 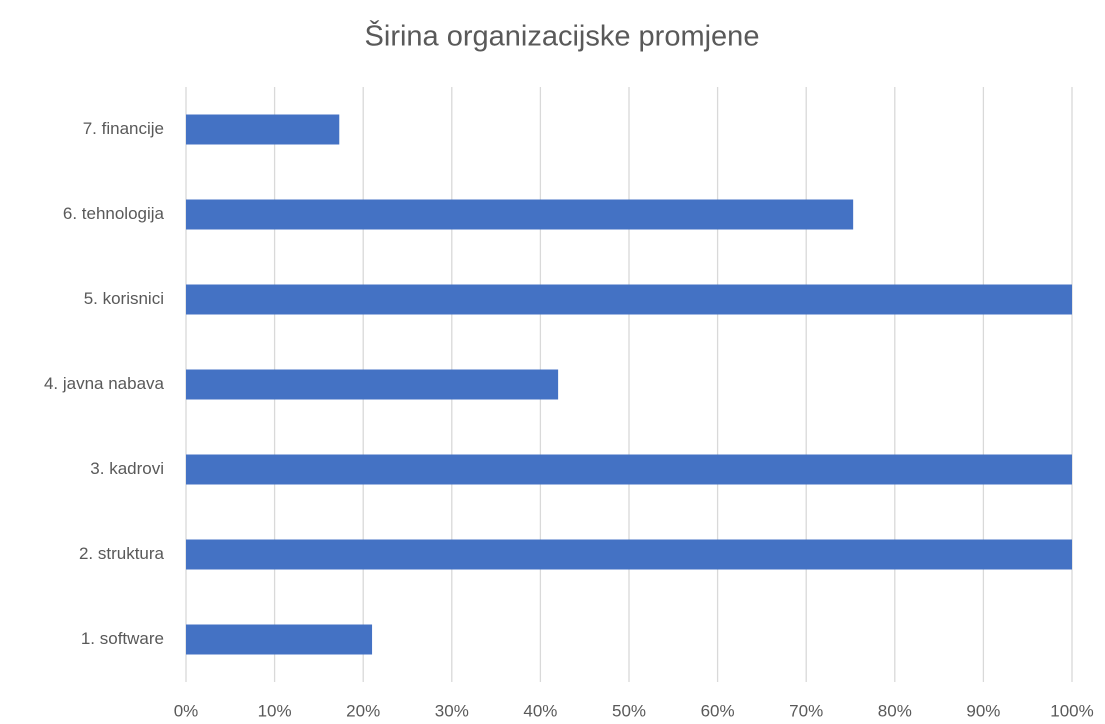 What do you see at coordinates (983, 710) in the screenshot?
I see `x-tick-label: 90%` at bounding box center [983, 710].